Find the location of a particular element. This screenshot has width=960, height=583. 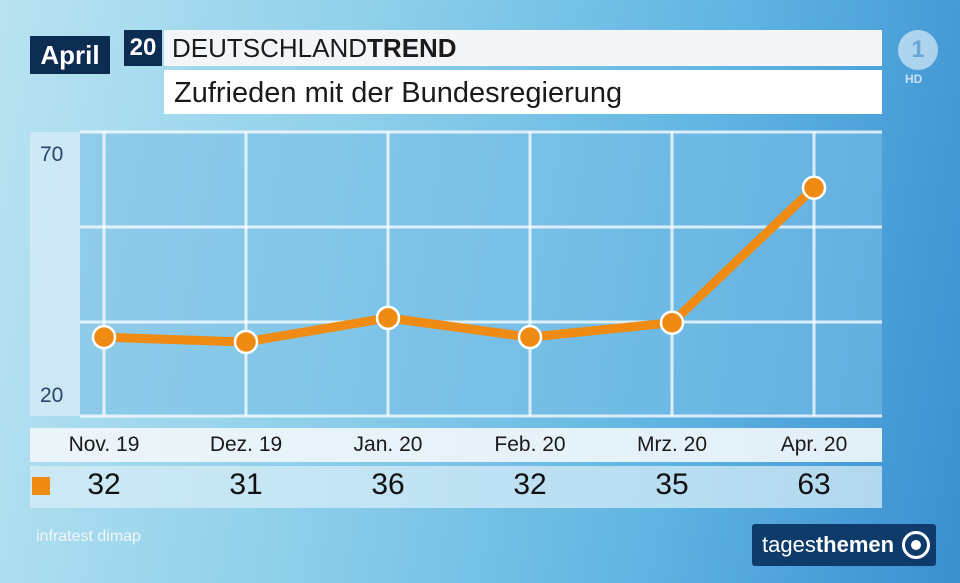

y-tick-label: 70 is located at coordinates (52, 154).